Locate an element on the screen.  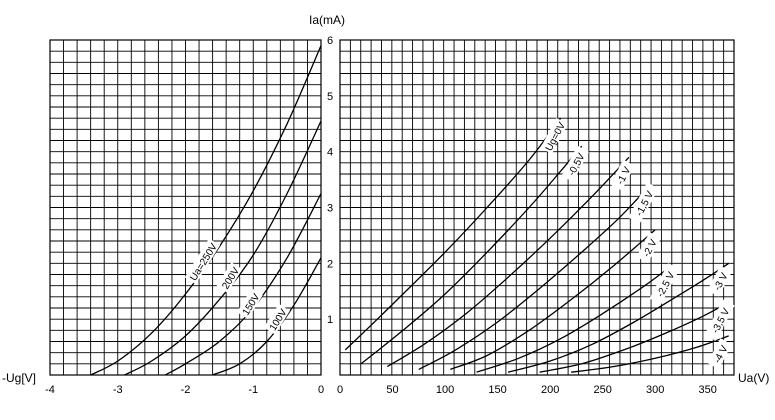
output-x-tick-label: 100 is located at coordinates (445, 390).